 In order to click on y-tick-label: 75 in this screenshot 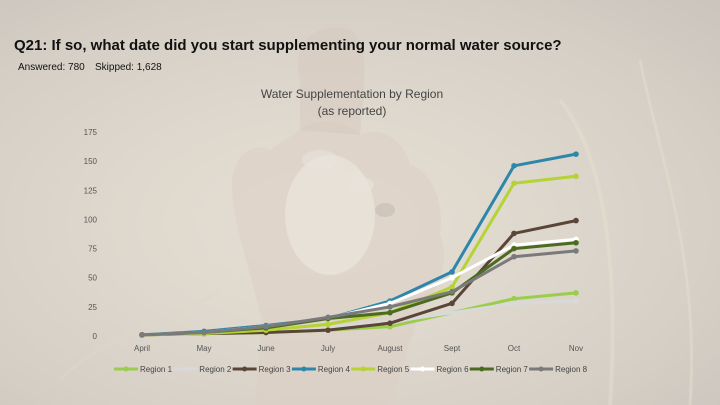, I will do `click(92, 249)`.